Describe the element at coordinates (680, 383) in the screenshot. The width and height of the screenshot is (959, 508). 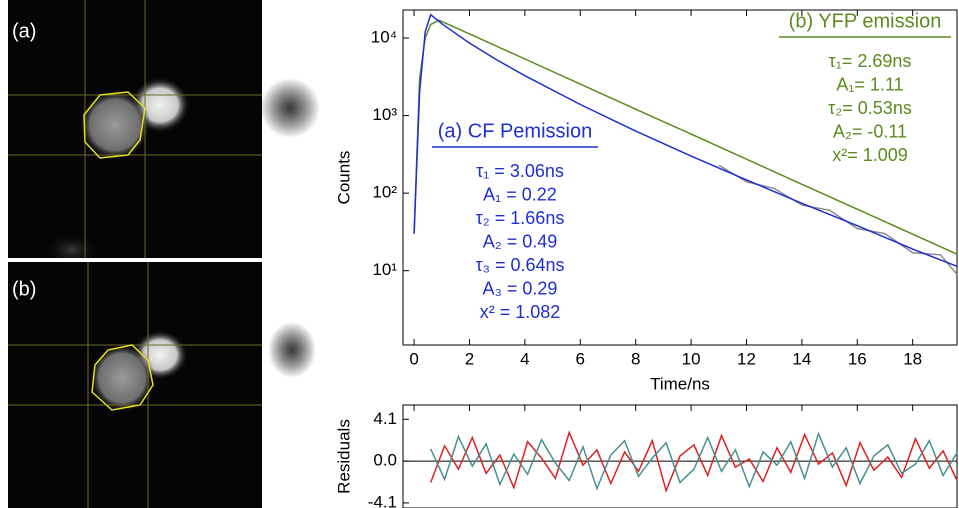
I see `x-axis-label: Time/ns` at that location.